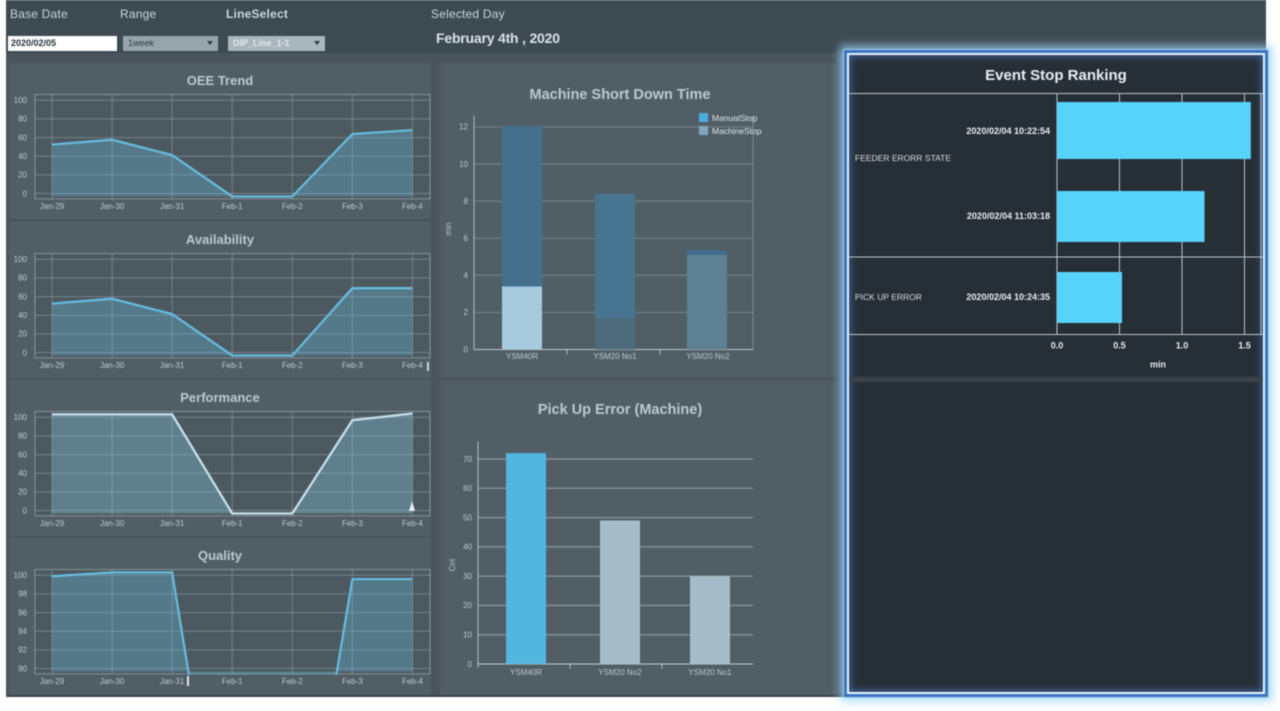  Describe the element at coordinates (22, 668) in the screenshot. I see `svg-text: 90` at that location.